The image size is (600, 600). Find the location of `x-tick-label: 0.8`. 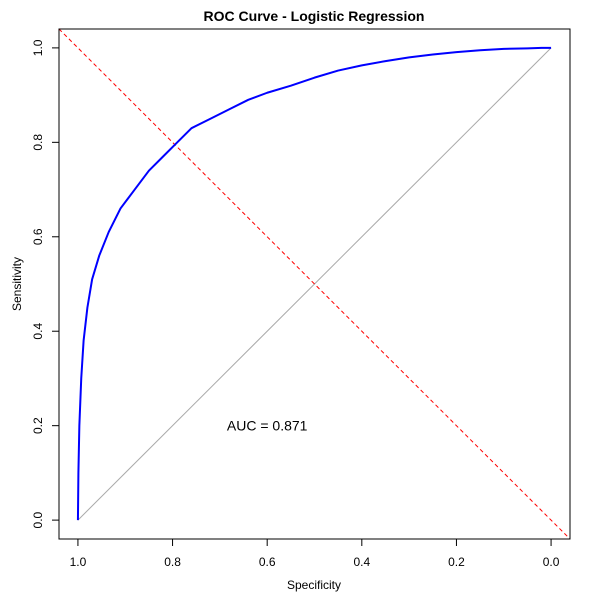

x-tick-label: 0.8 is located at coordinates (172, 562).